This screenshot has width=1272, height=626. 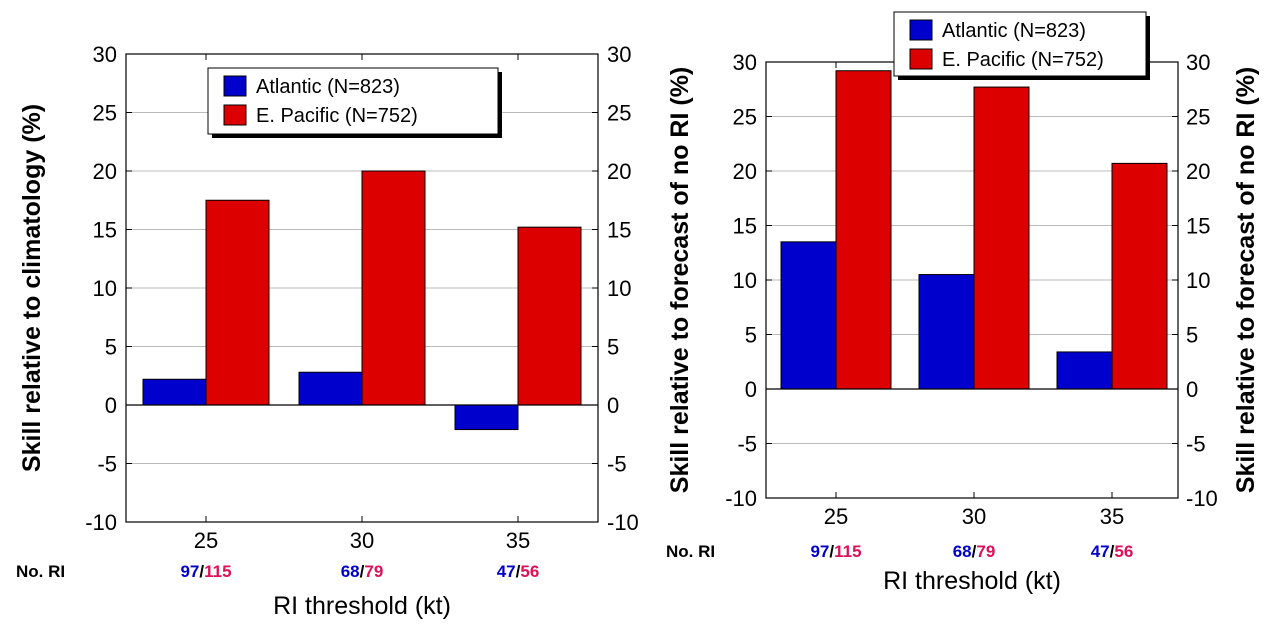 I want to click on y-axis-label: Skill relative to climatology (%), so click(x=32, y=288).